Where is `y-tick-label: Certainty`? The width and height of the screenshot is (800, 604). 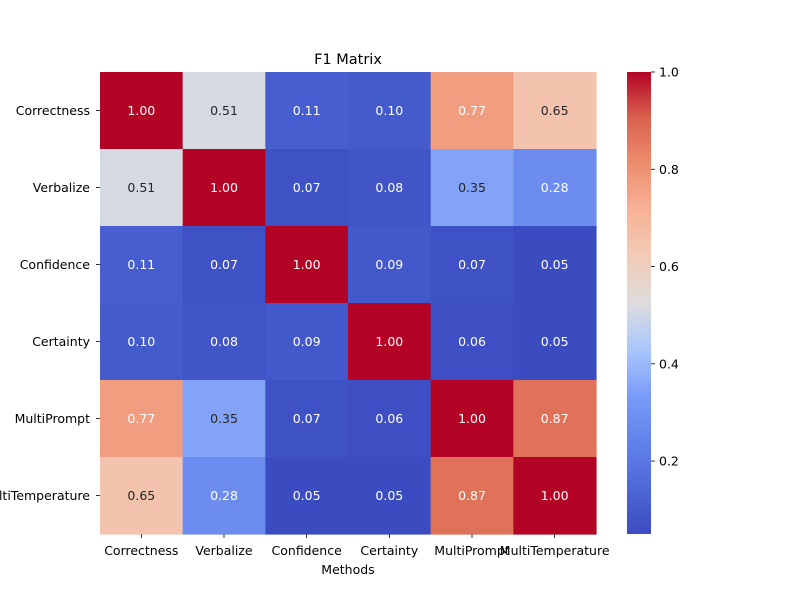
y-tick-label: Certainty is located at coordinates (61, 341).